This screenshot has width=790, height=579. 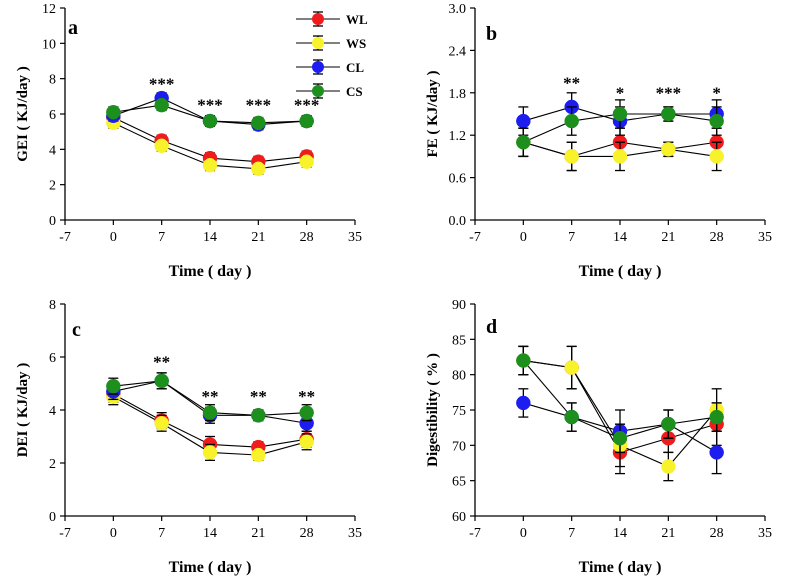 I want to click on y-tick-label: 65, so click(x=459, y=482).